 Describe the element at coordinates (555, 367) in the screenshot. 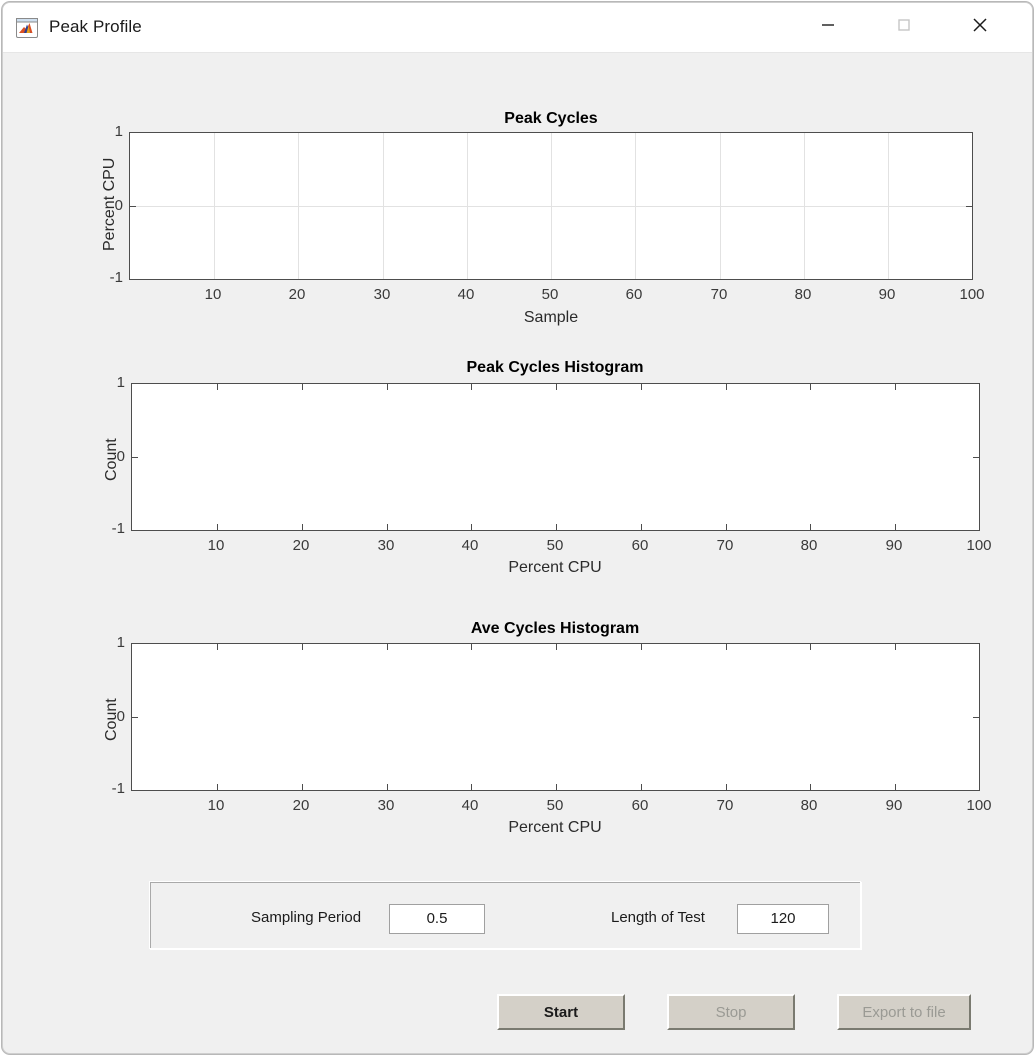

I see `chart-title: Peak Cycles Histogram` at that location.